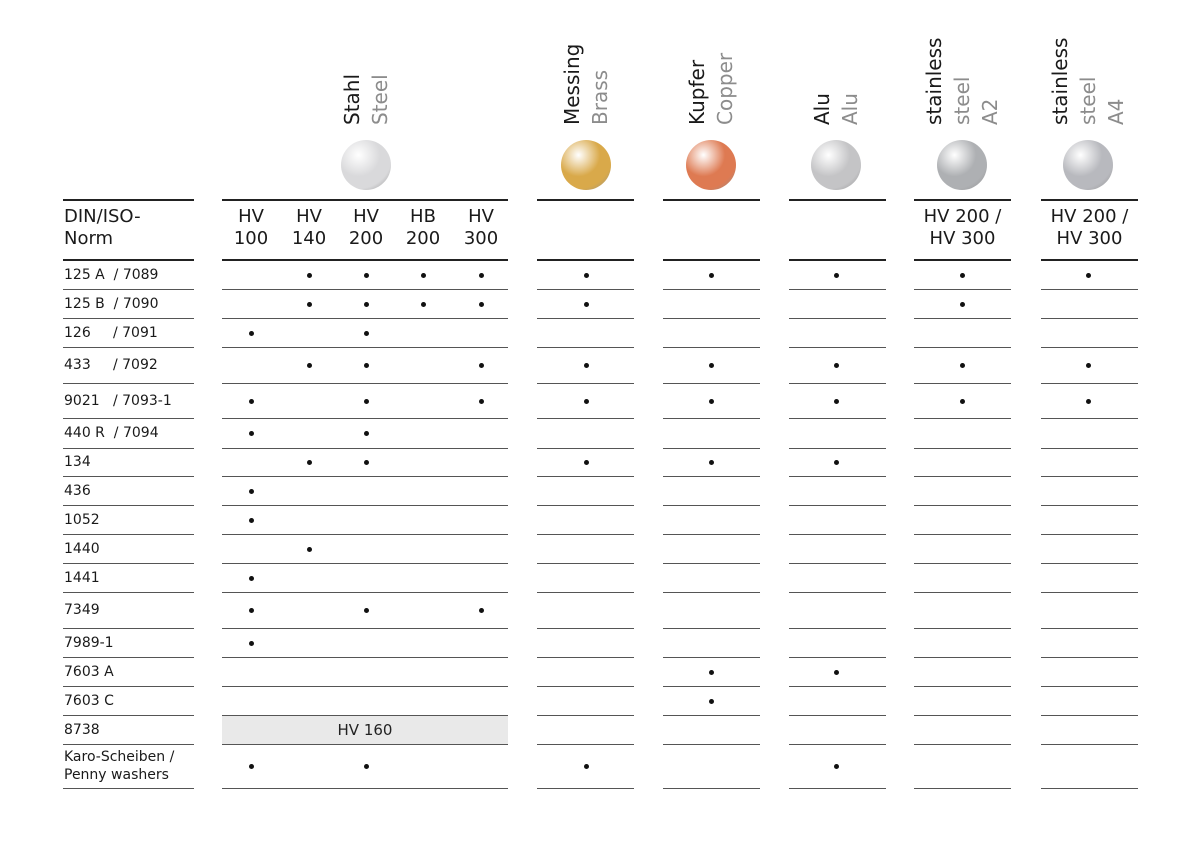 Image resolution: width=1200 pixels, height=847 pixels. Describe the element at coordinates (1088, 165) in the screenshot. I see `material-a4-swatch` at that location.